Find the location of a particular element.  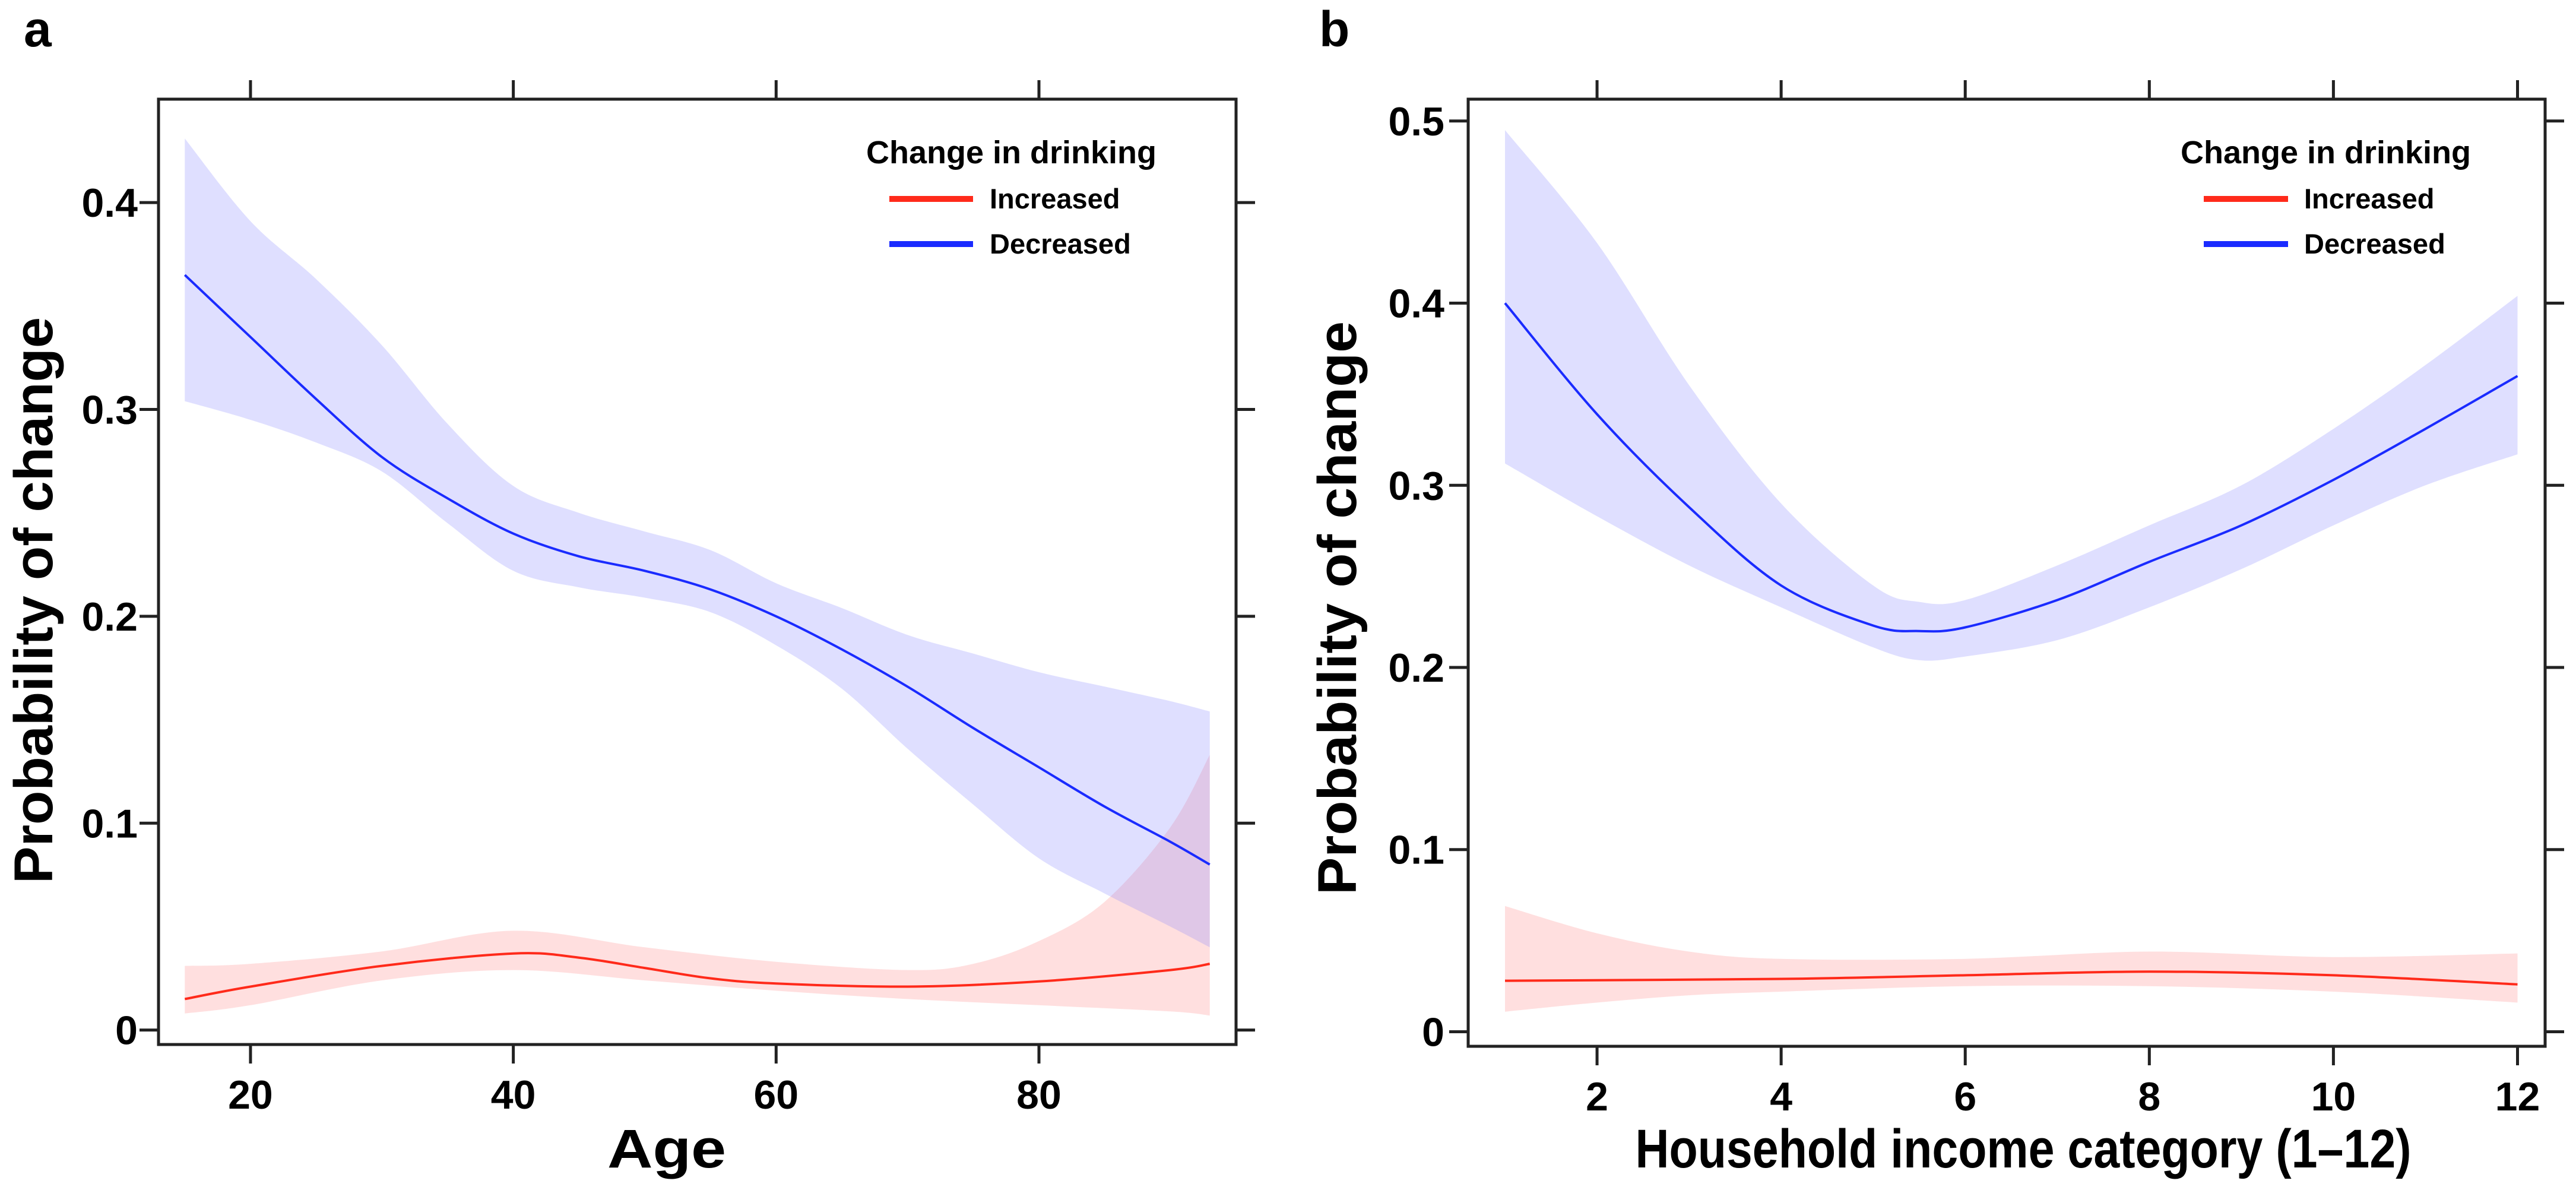

panel-letter-a: a is located at coordinates (38, 29).